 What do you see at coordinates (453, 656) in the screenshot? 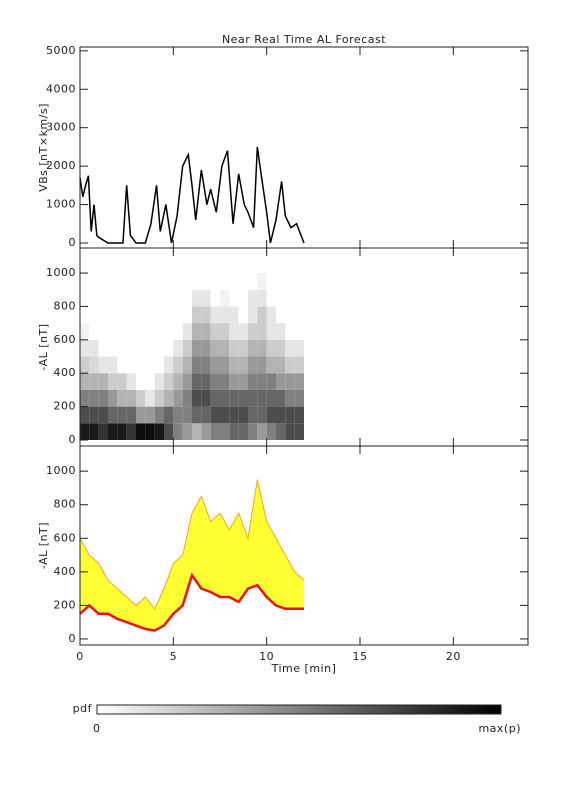
I see `x-tick-label: 20` at bounding box center [453, 656].